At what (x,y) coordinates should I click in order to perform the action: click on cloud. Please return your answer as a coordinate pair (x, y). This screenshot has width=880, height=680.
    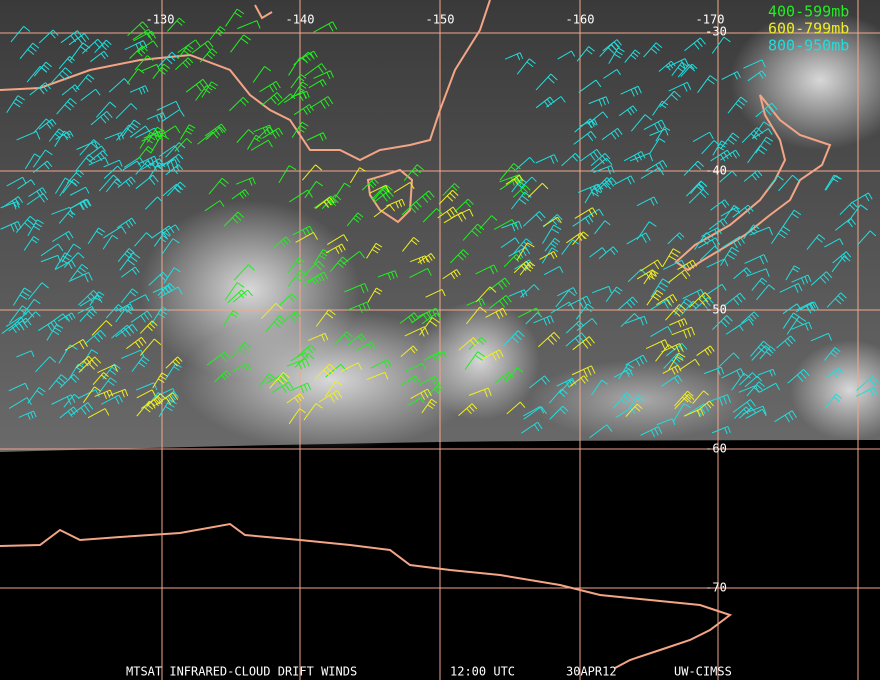
    Looking at the image, I should click on (480, 360).